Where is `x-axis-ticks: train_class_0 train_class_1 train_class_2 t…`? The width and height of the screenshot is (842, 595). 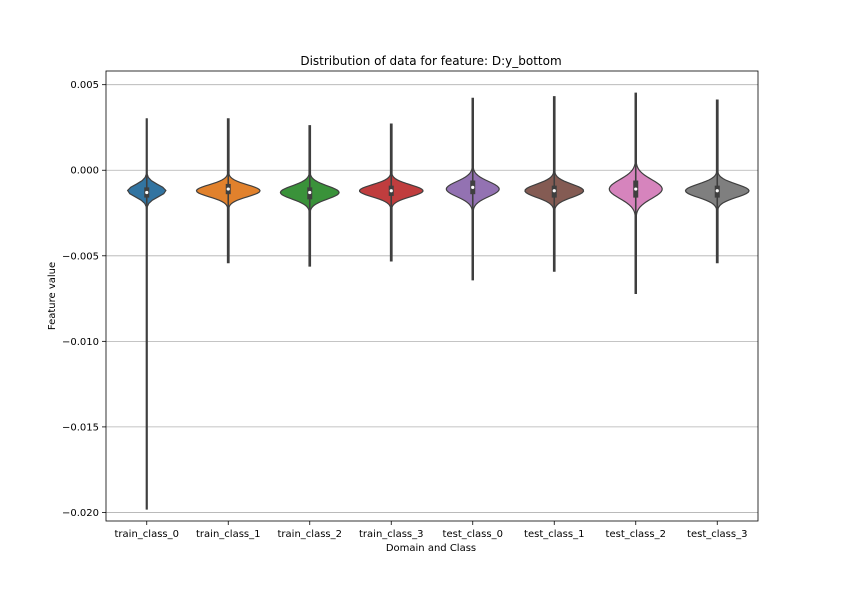 x-axis-ticks: train_class_0 train_class_1 train_class_2 t… is located at coordinates (431, 530).